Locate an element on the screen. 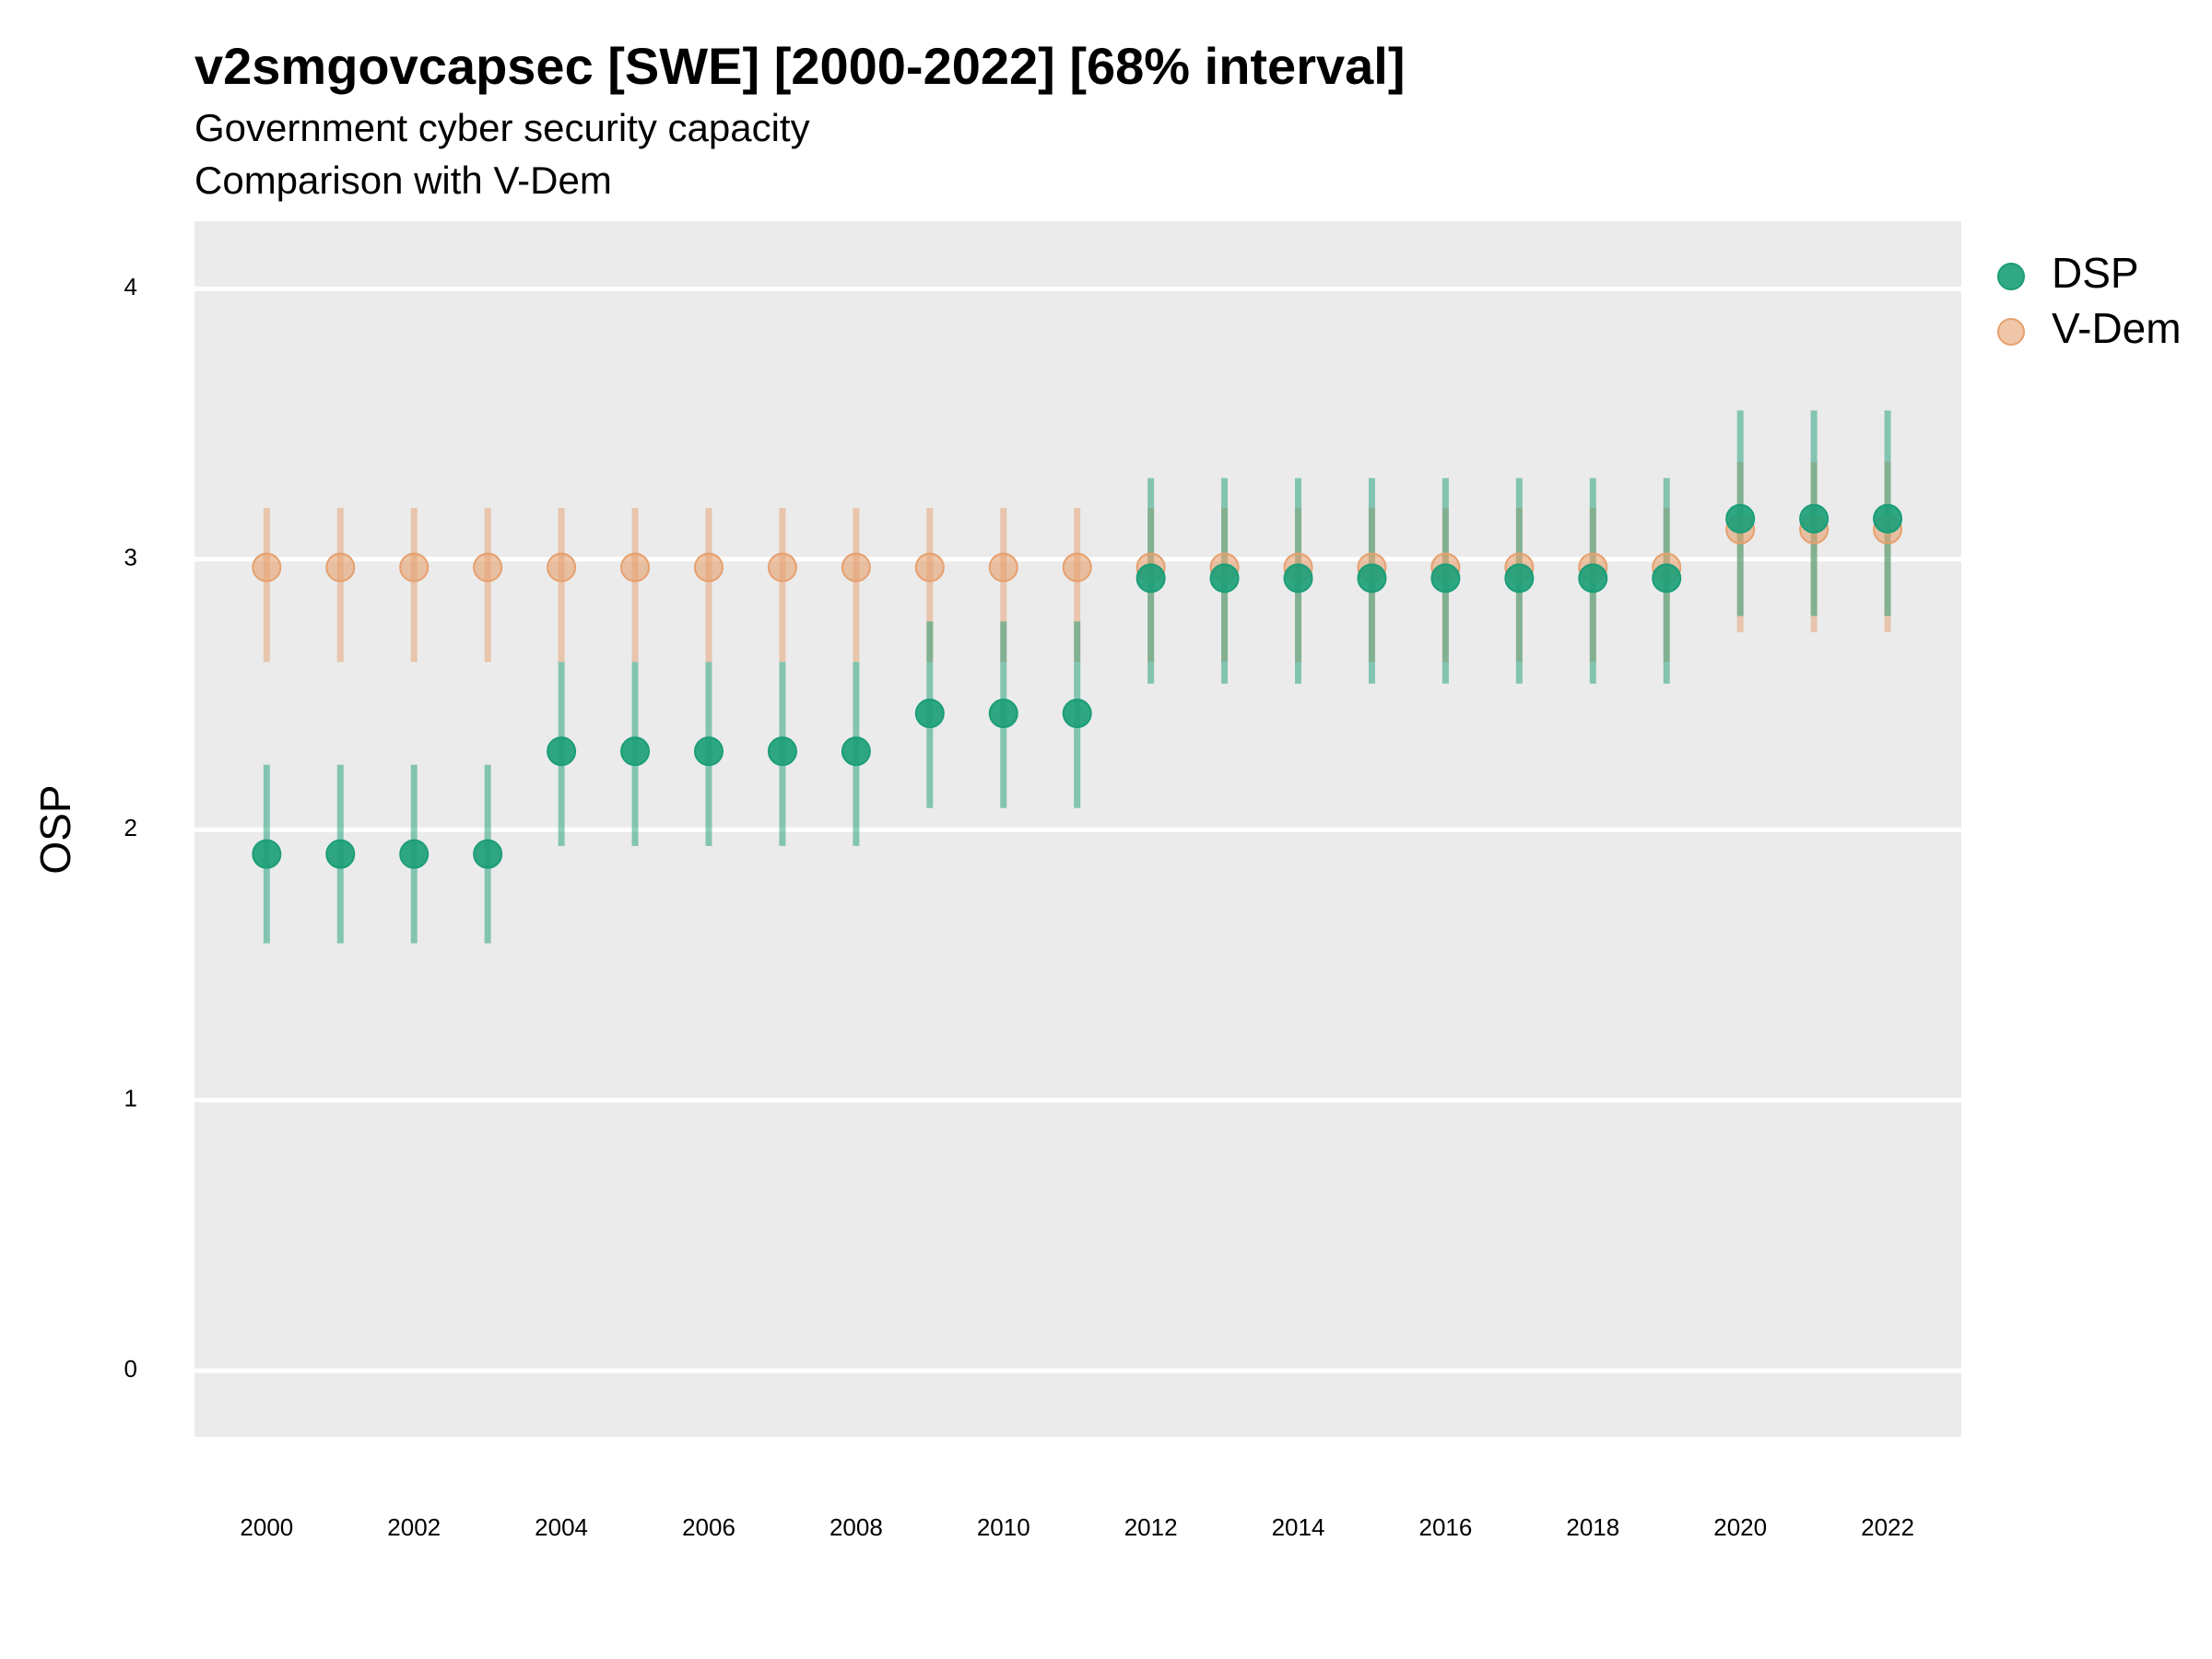  legend-label: DSP is located at coordinates (2095, 273).